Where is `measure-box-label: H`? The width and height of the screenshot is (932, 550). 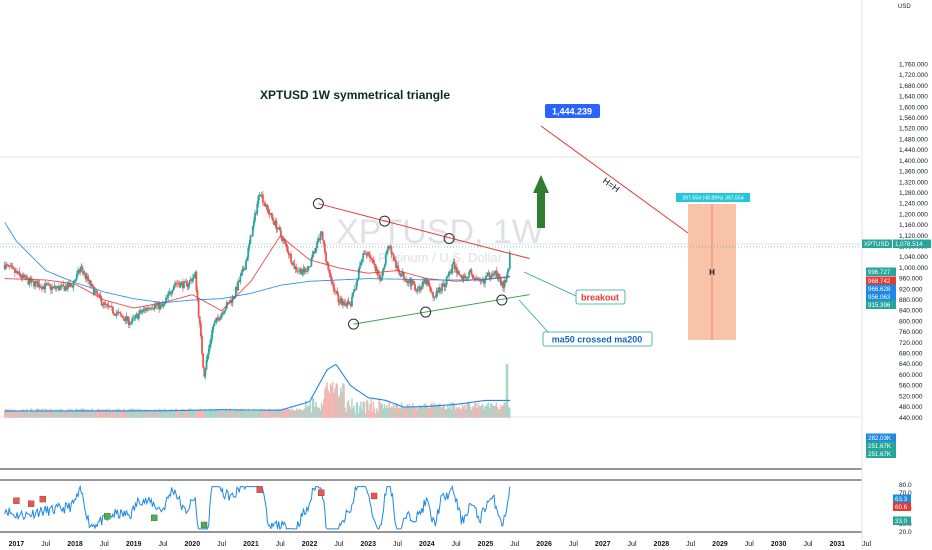
measure-box-label: H is located at coordinates (712, 272).